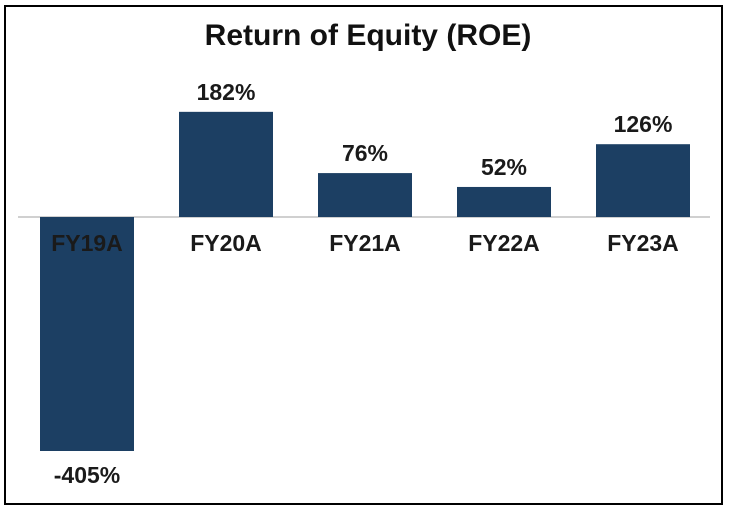 This screenshot has height=511, width=730. I want to click on category-label-fy21a: FY21A, so click(365, 243).